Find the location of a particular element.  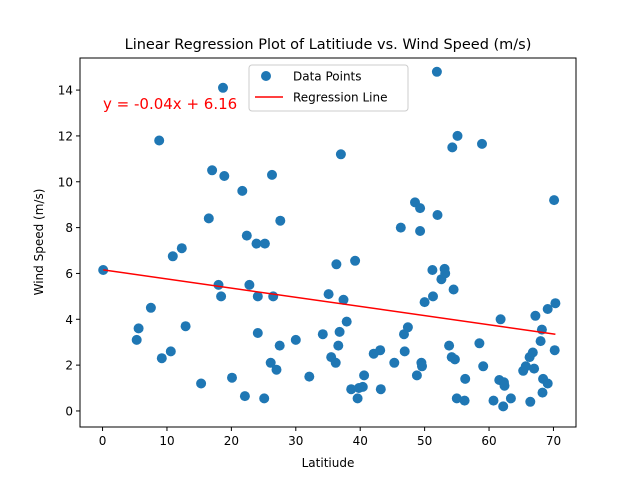

x-tick-label: 70 is located at coordinates (553, 441).